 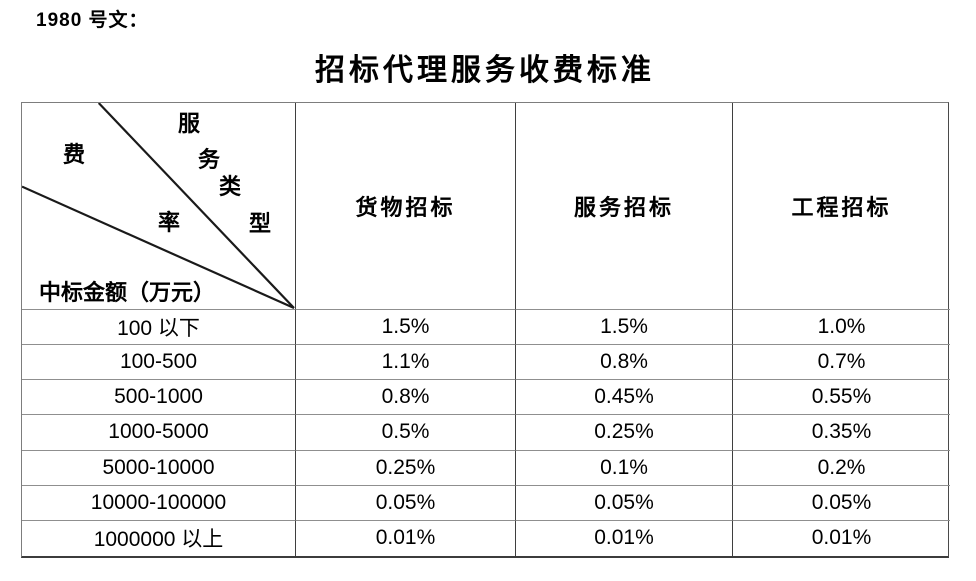 I want to click on row-label: 1000000 以上, so click(x=159, y=538).